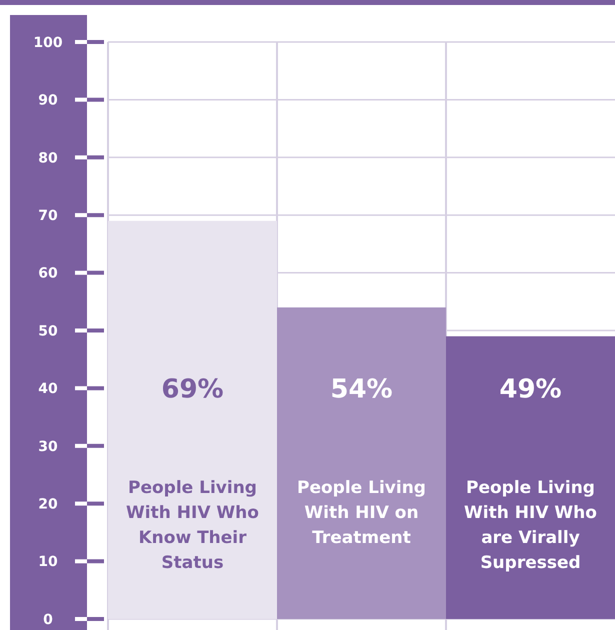 The image size is (615, 630). What do you see at coordinates (48, 274) in the screenshot?
I see `y-tick-label: 60` at bounding box center [48, 274].